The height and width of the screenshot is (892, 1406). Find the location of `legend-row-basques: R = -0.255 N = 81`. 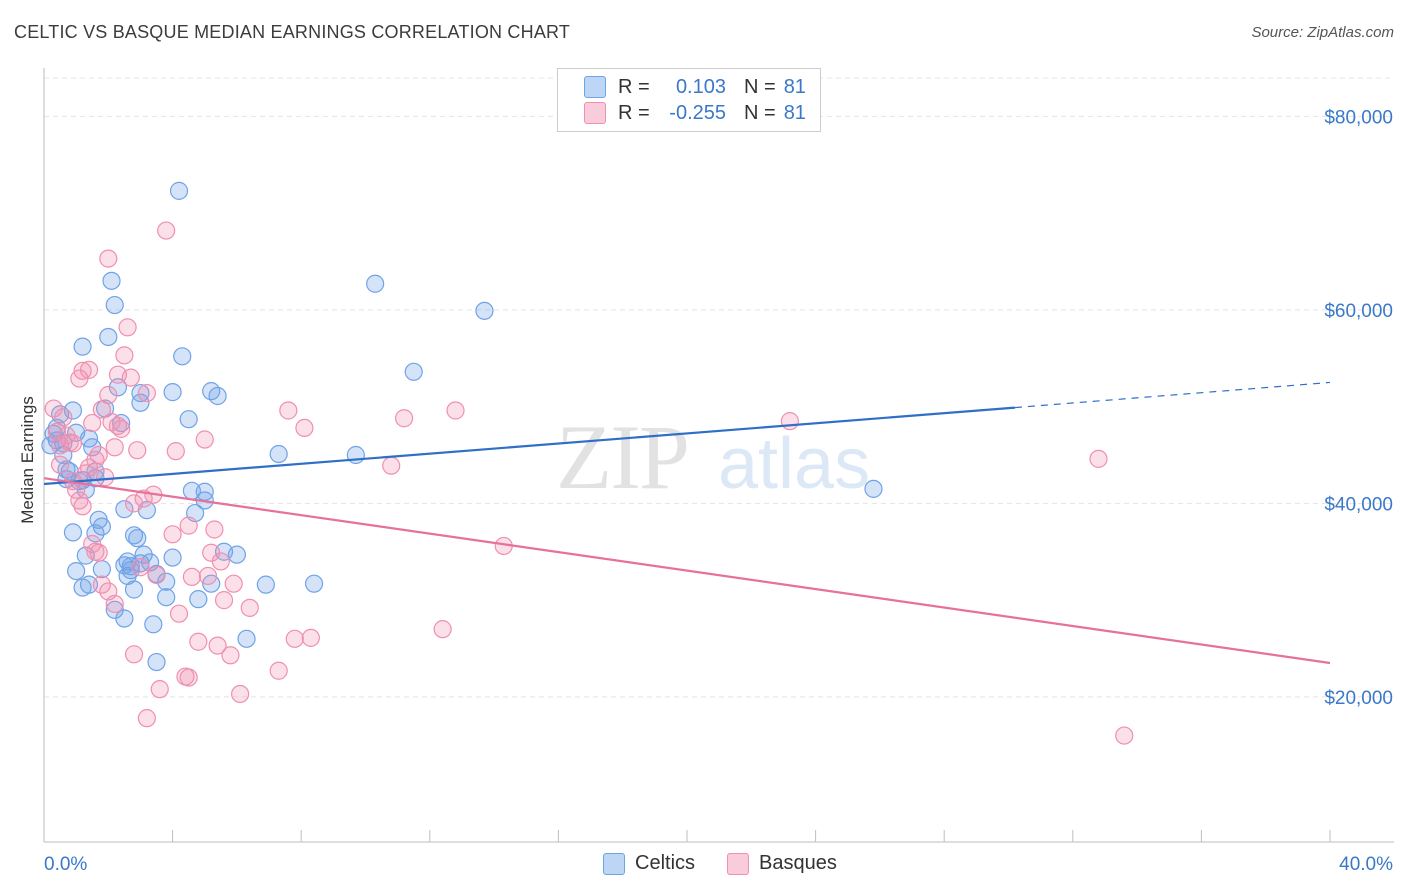

legend-row-basques: R = -0.255 N = 81 is located at coordinates (695, 113).